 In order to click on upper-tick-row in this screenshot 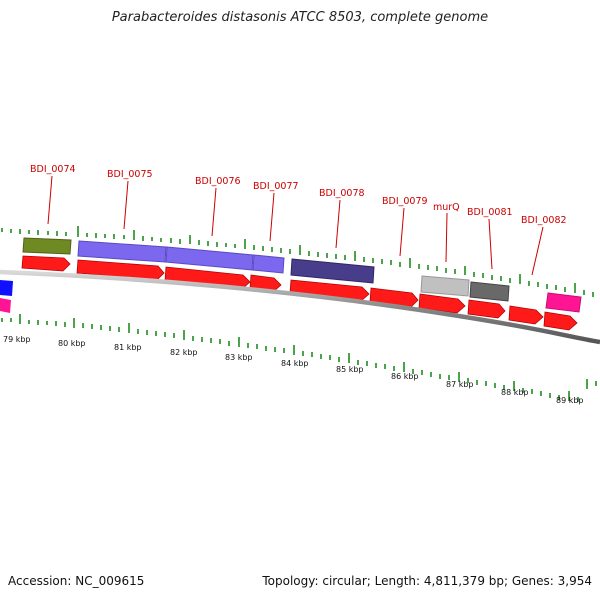, I will do `click(297, 261)`.